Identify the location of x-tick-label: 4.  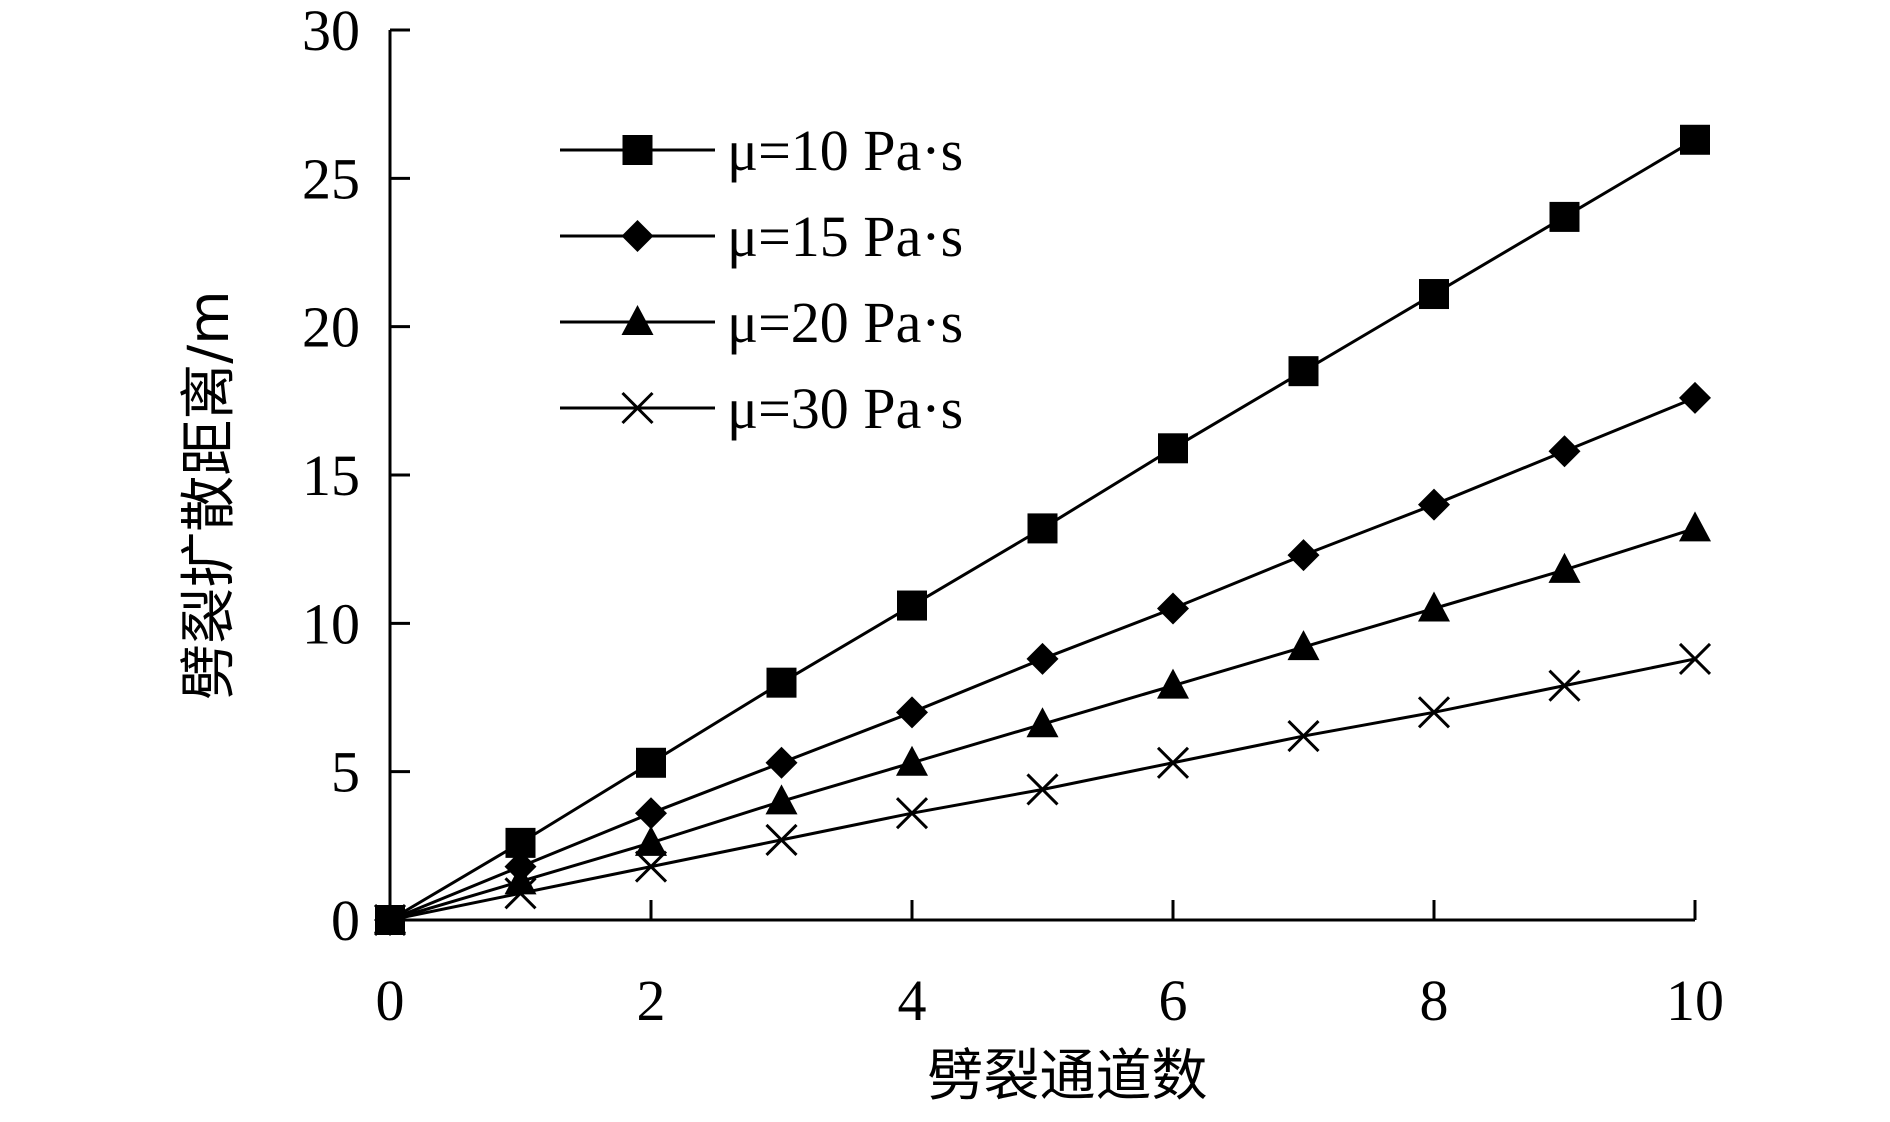
(912, 1000).